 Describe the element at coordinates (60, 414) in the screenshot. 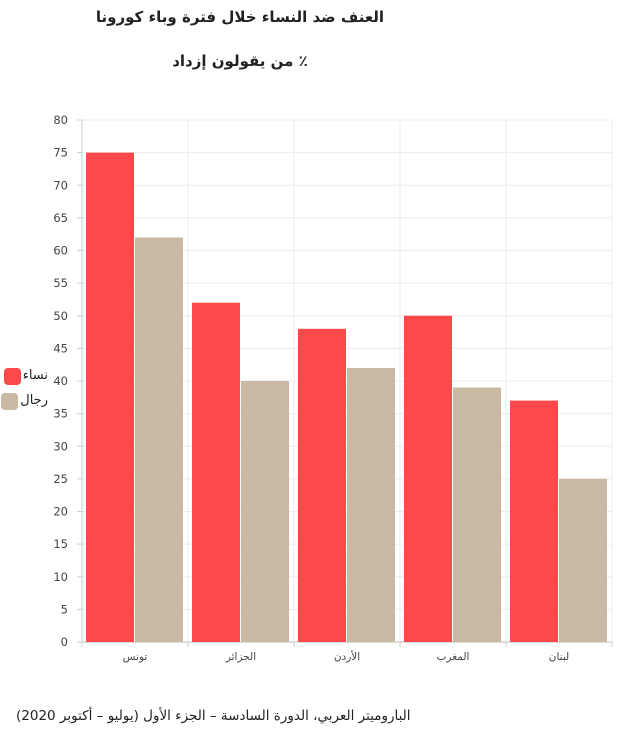

I see `y-tick-label: 35` at that location.